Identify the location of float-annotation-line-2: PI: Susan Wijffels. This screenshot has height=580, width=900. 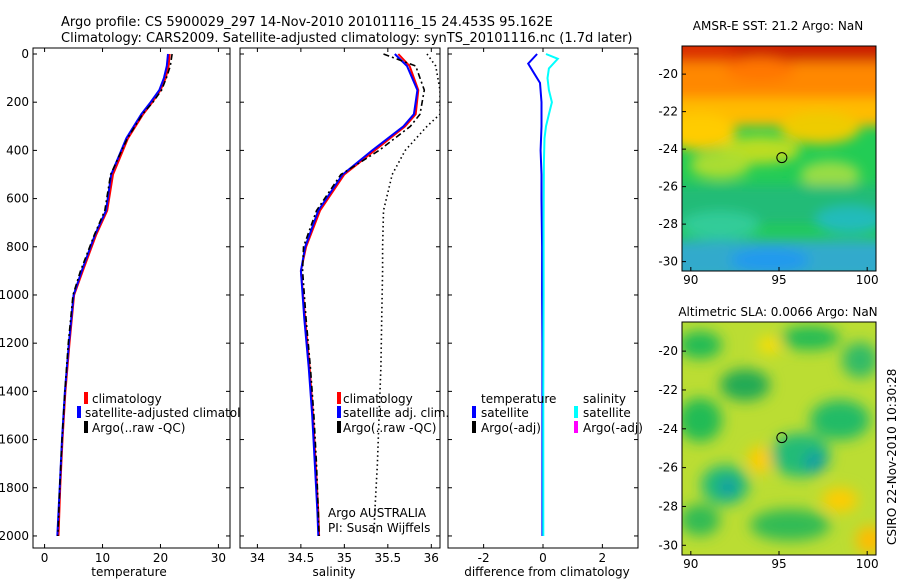
(379, 528).